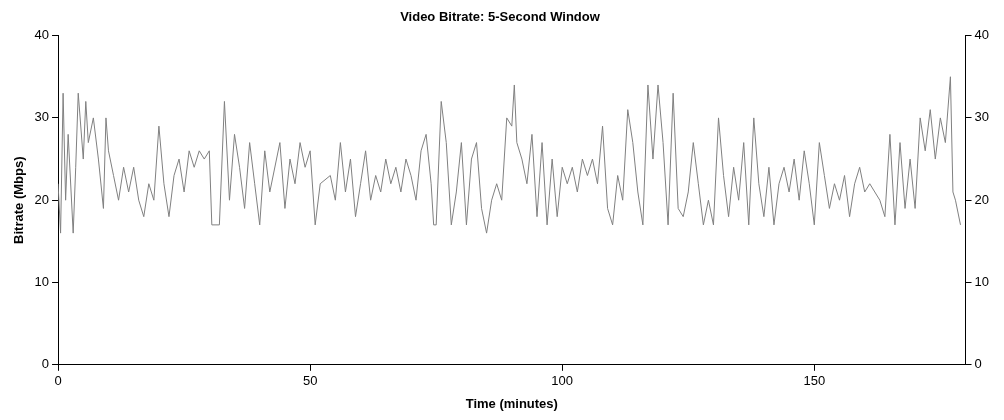 This screenshot has height=420, width=1004. What do you see at coordinates (42, 35) in the screenshot?
I see `y-tick-label: 40` at bounding box center [42, 35].